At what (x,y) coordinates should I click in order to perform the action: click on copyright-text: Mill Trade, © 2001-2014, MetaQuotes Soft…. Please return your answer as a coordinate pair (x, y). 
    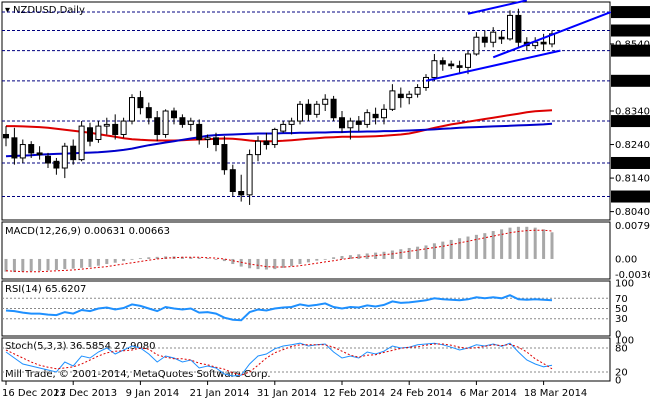
    Looking at the image, I should click on (138, 374).